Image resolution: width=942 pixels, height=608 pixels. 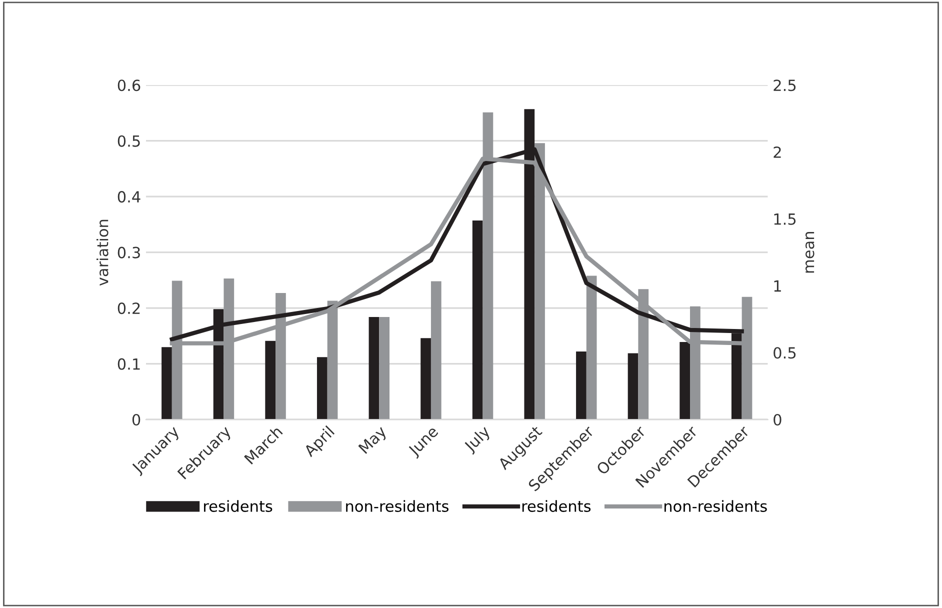 I want to click on y2-tick-label: 2.5, so click(x=785, y=86).